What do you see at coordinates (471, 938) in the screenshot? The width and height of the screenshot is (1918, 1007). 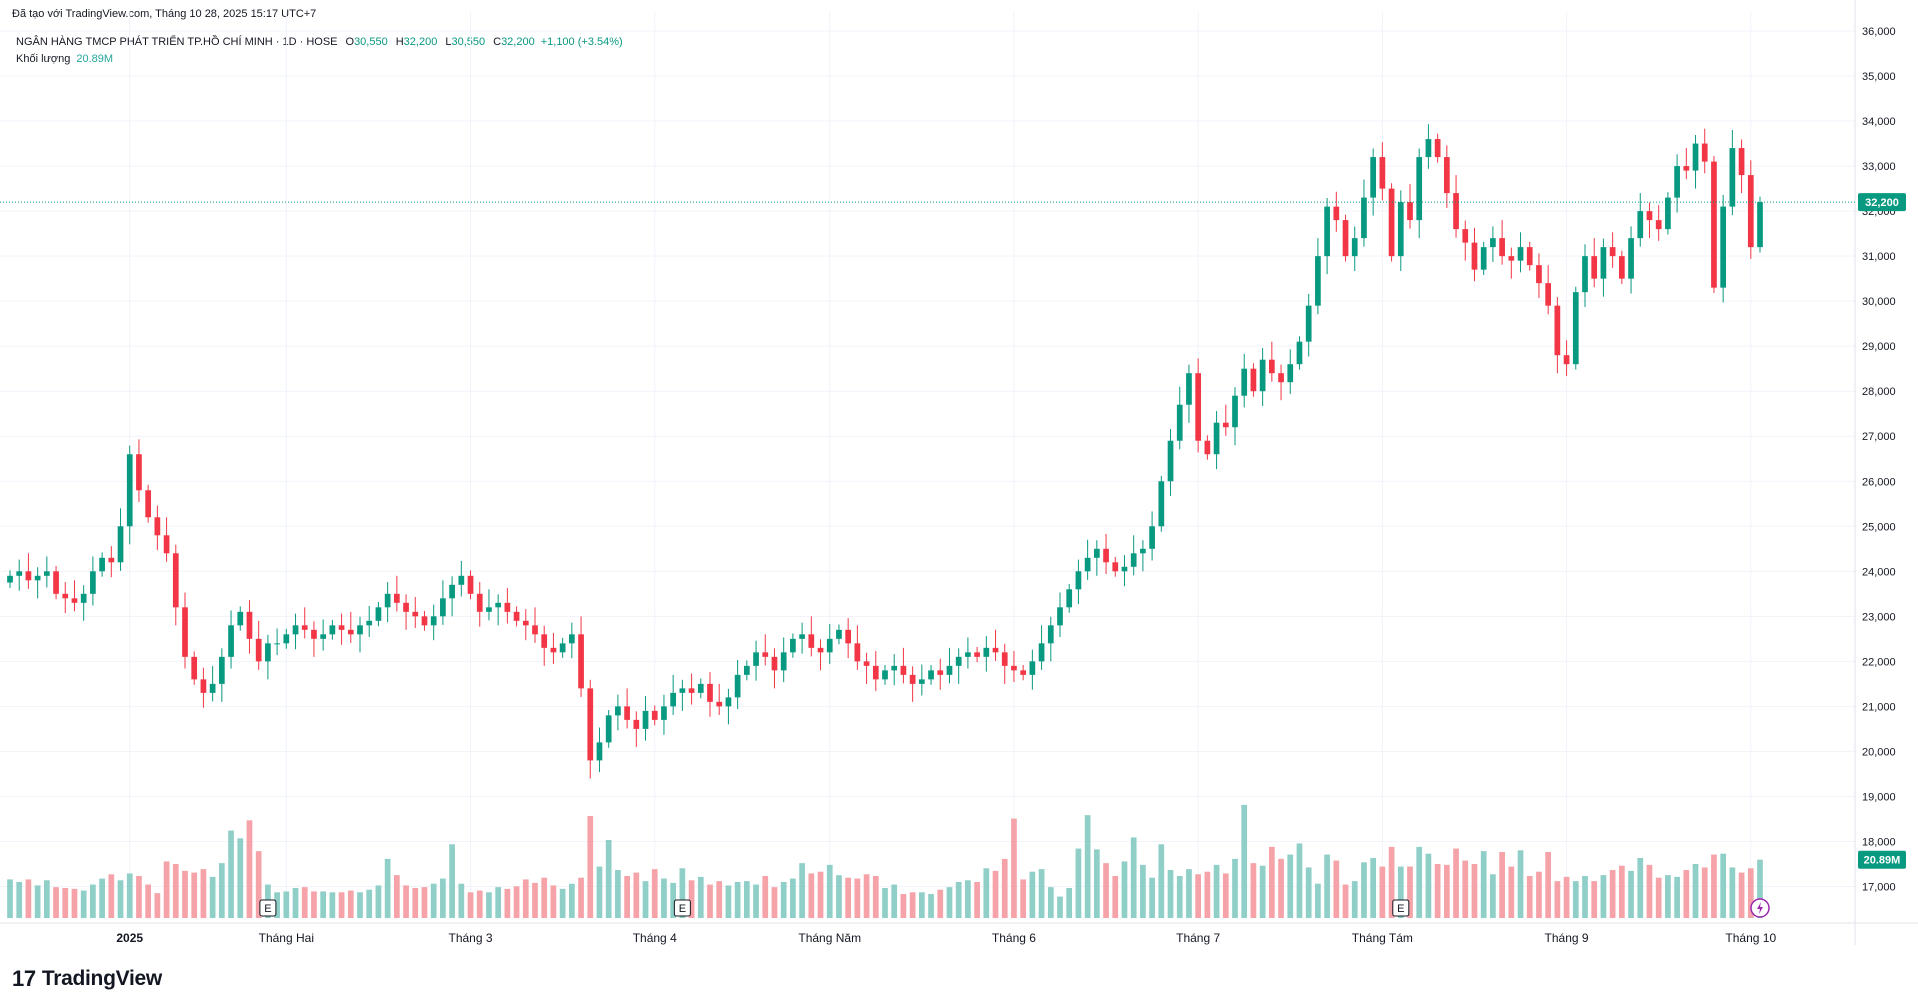 I see `time-tick-label: Tháng 3` at bounding box center [471, 938].